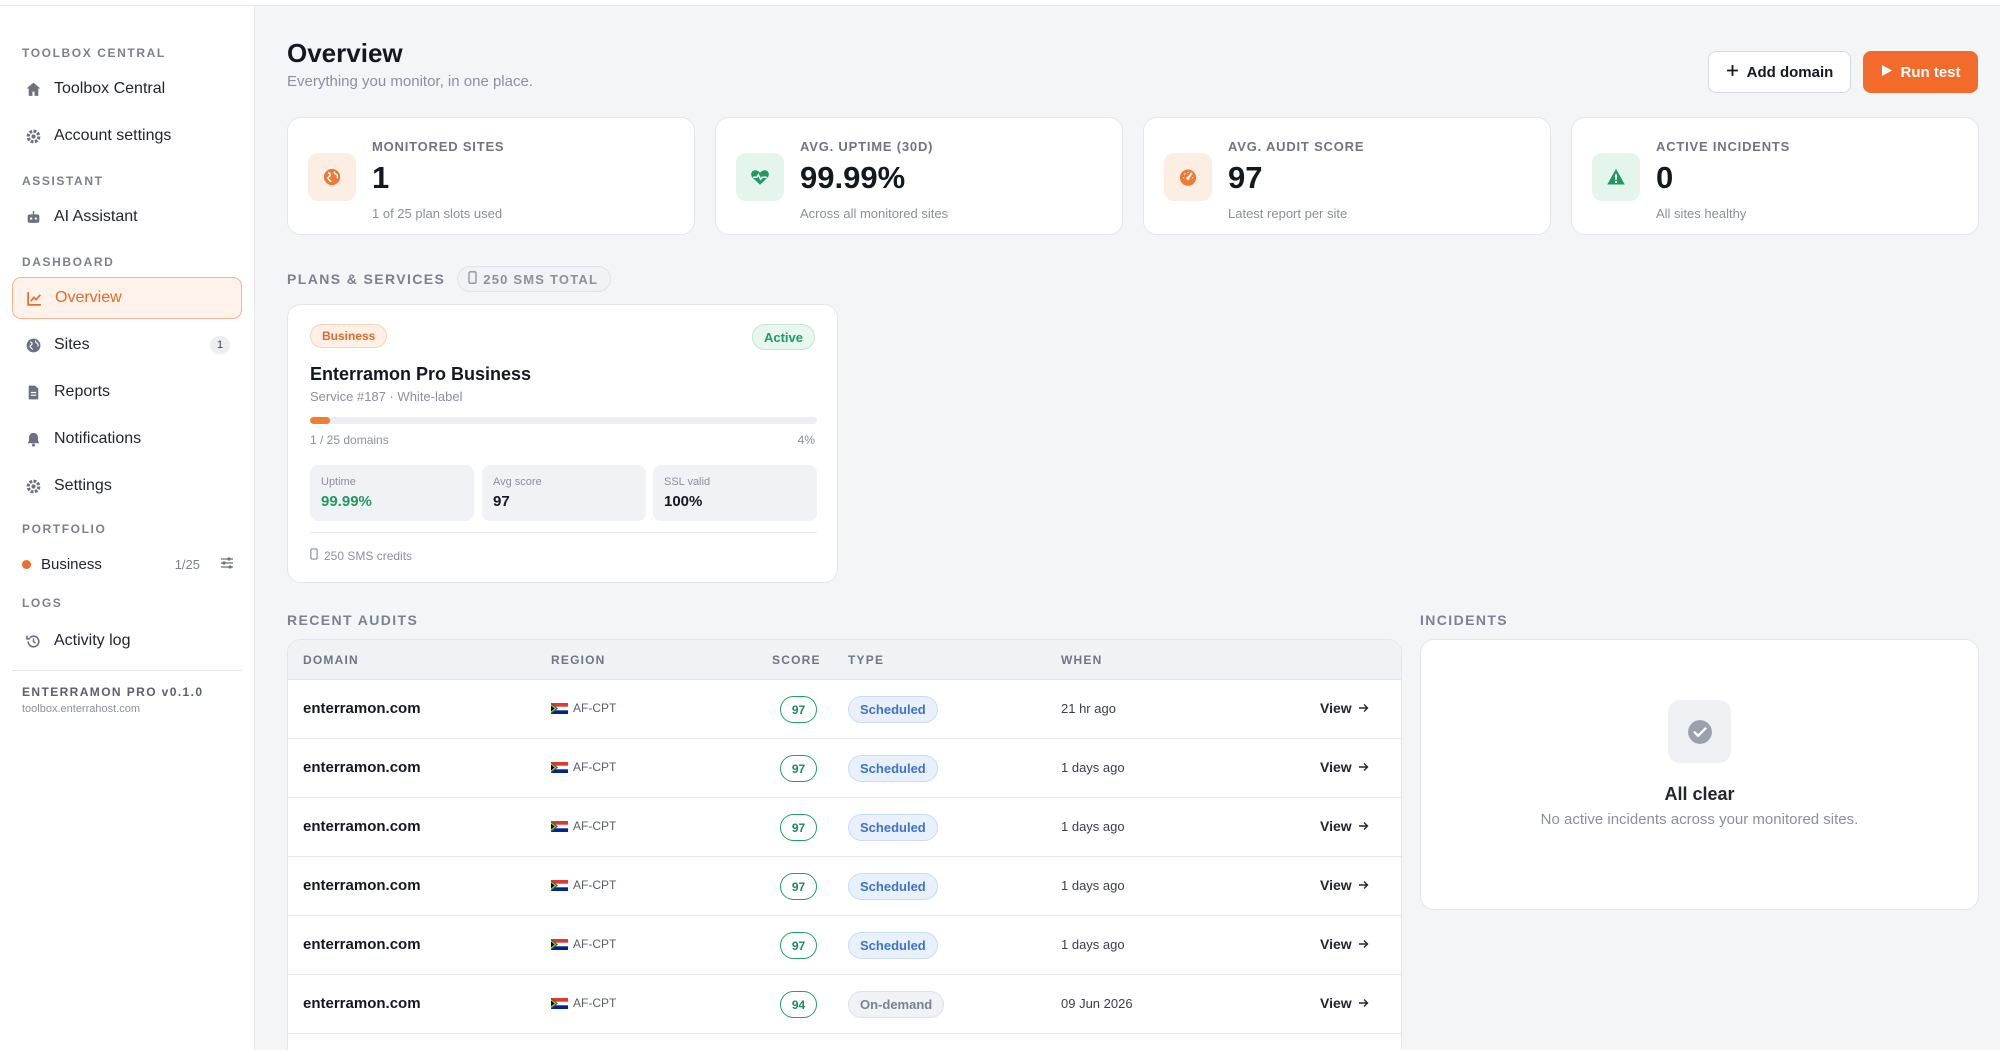 Image resolution: width=2000 pixels, height=1050 pixels. Describe the element at coordinates (331, 660) in the screenshot. I see `column-header-domain: DOMAIN` at that location.